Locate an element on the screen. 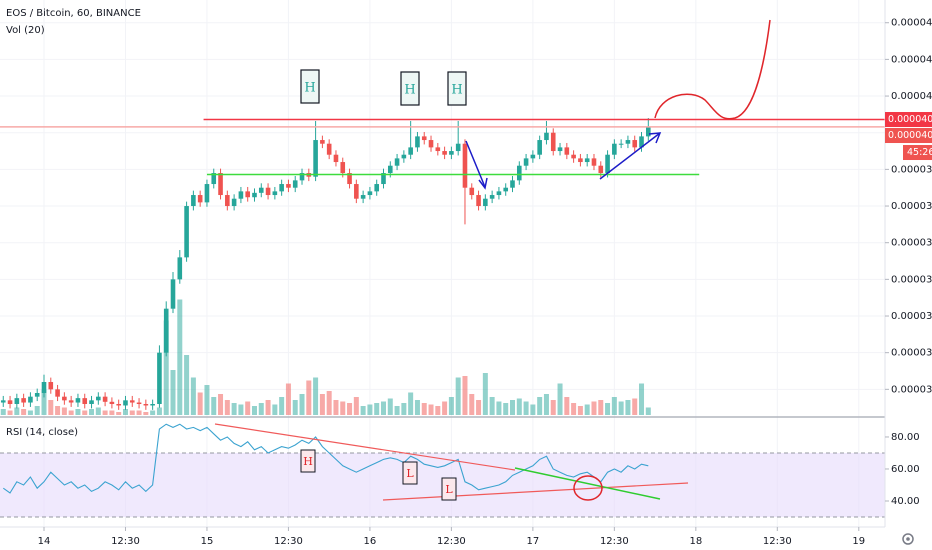 Image resolution: width=932 pixels, height=550 pixels. rsi-legend: RSI (14, close) is located at coordinates (42, 432).